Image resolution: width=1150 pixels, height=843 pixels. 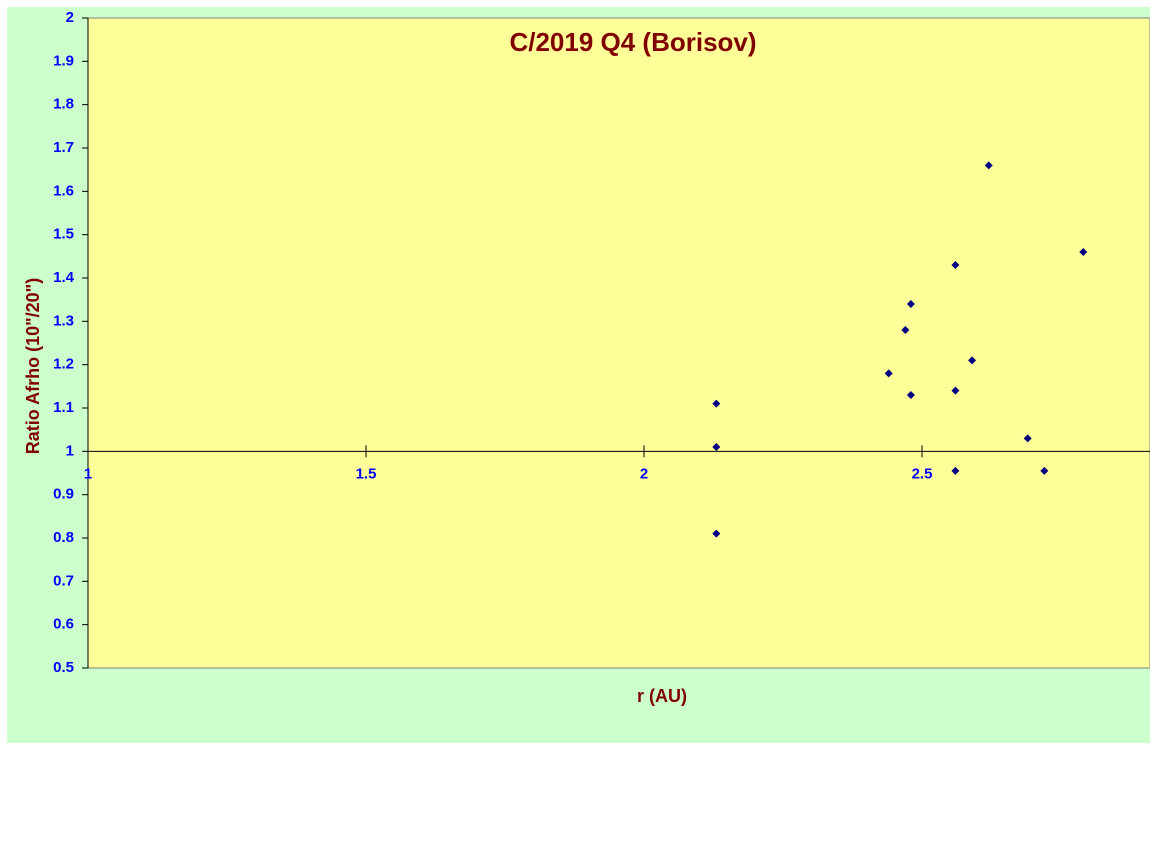 What do you see at coordinates (70, 17) in the screenshot?
I see `y-tick-label: 2` at bounding box center [70, 17].